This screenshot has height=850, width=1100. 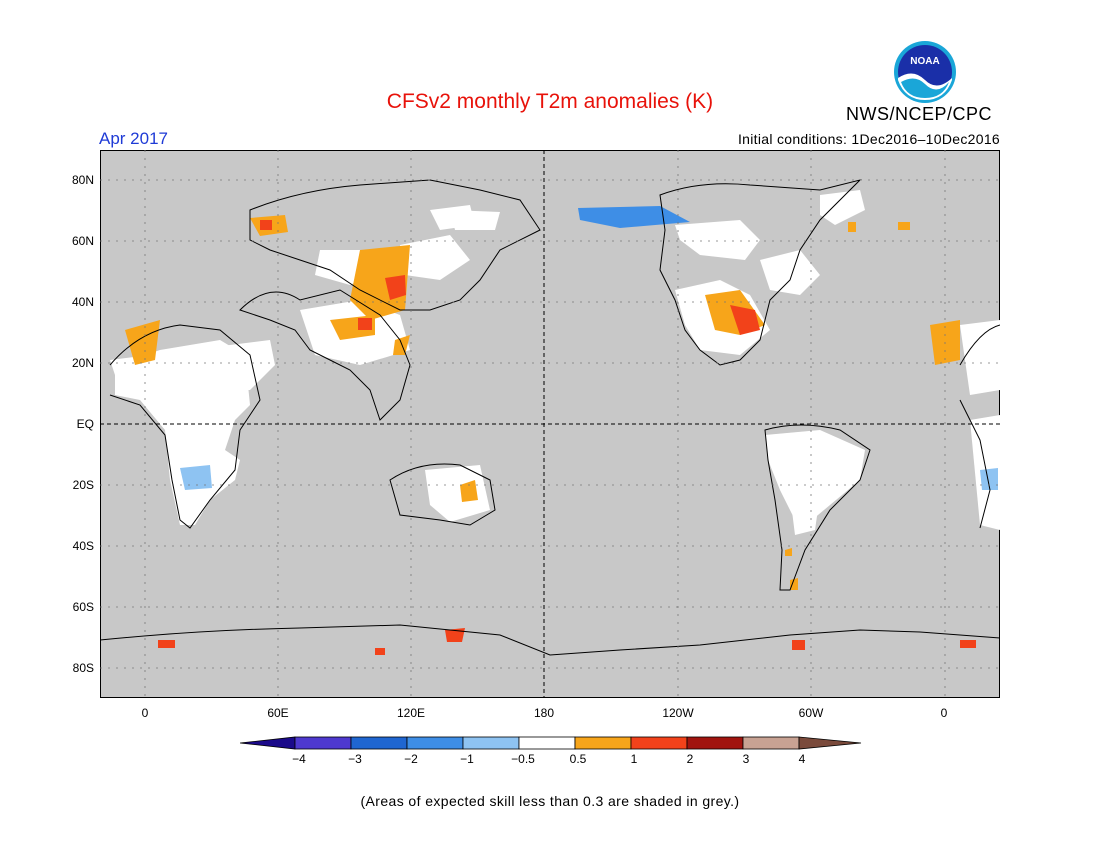 What do you see at coordinates (690, 759) in the screenshot?
I see `colorbar-label-2: 2` at bounding box center [690, 759].